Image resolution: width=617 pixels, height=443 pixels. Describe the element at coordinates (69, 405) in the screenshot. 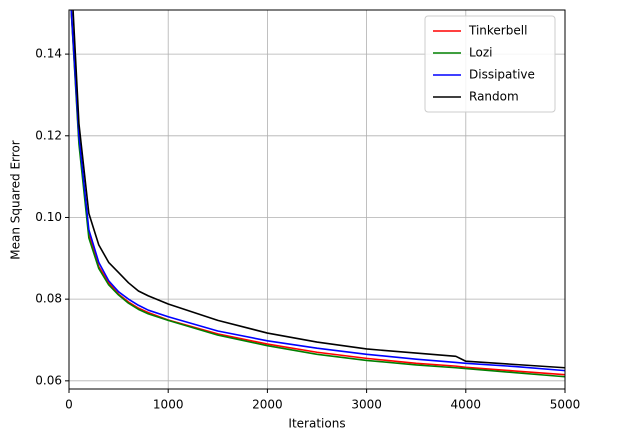

I see `x-tick-label: 0` at that location.